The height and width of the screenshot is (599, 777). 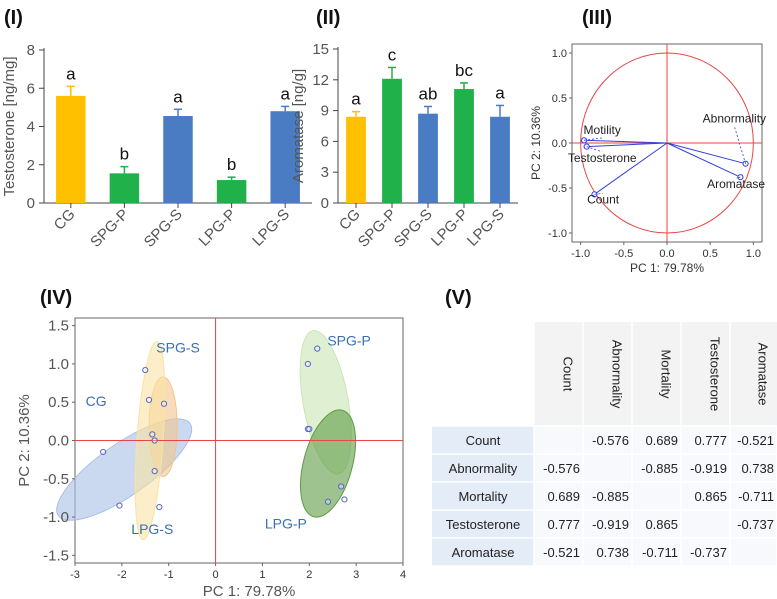 What do you see at coordinates (666, 374) in the screenshot?
I see `table-column-header: Mortality` at bounding box center [666, 374].